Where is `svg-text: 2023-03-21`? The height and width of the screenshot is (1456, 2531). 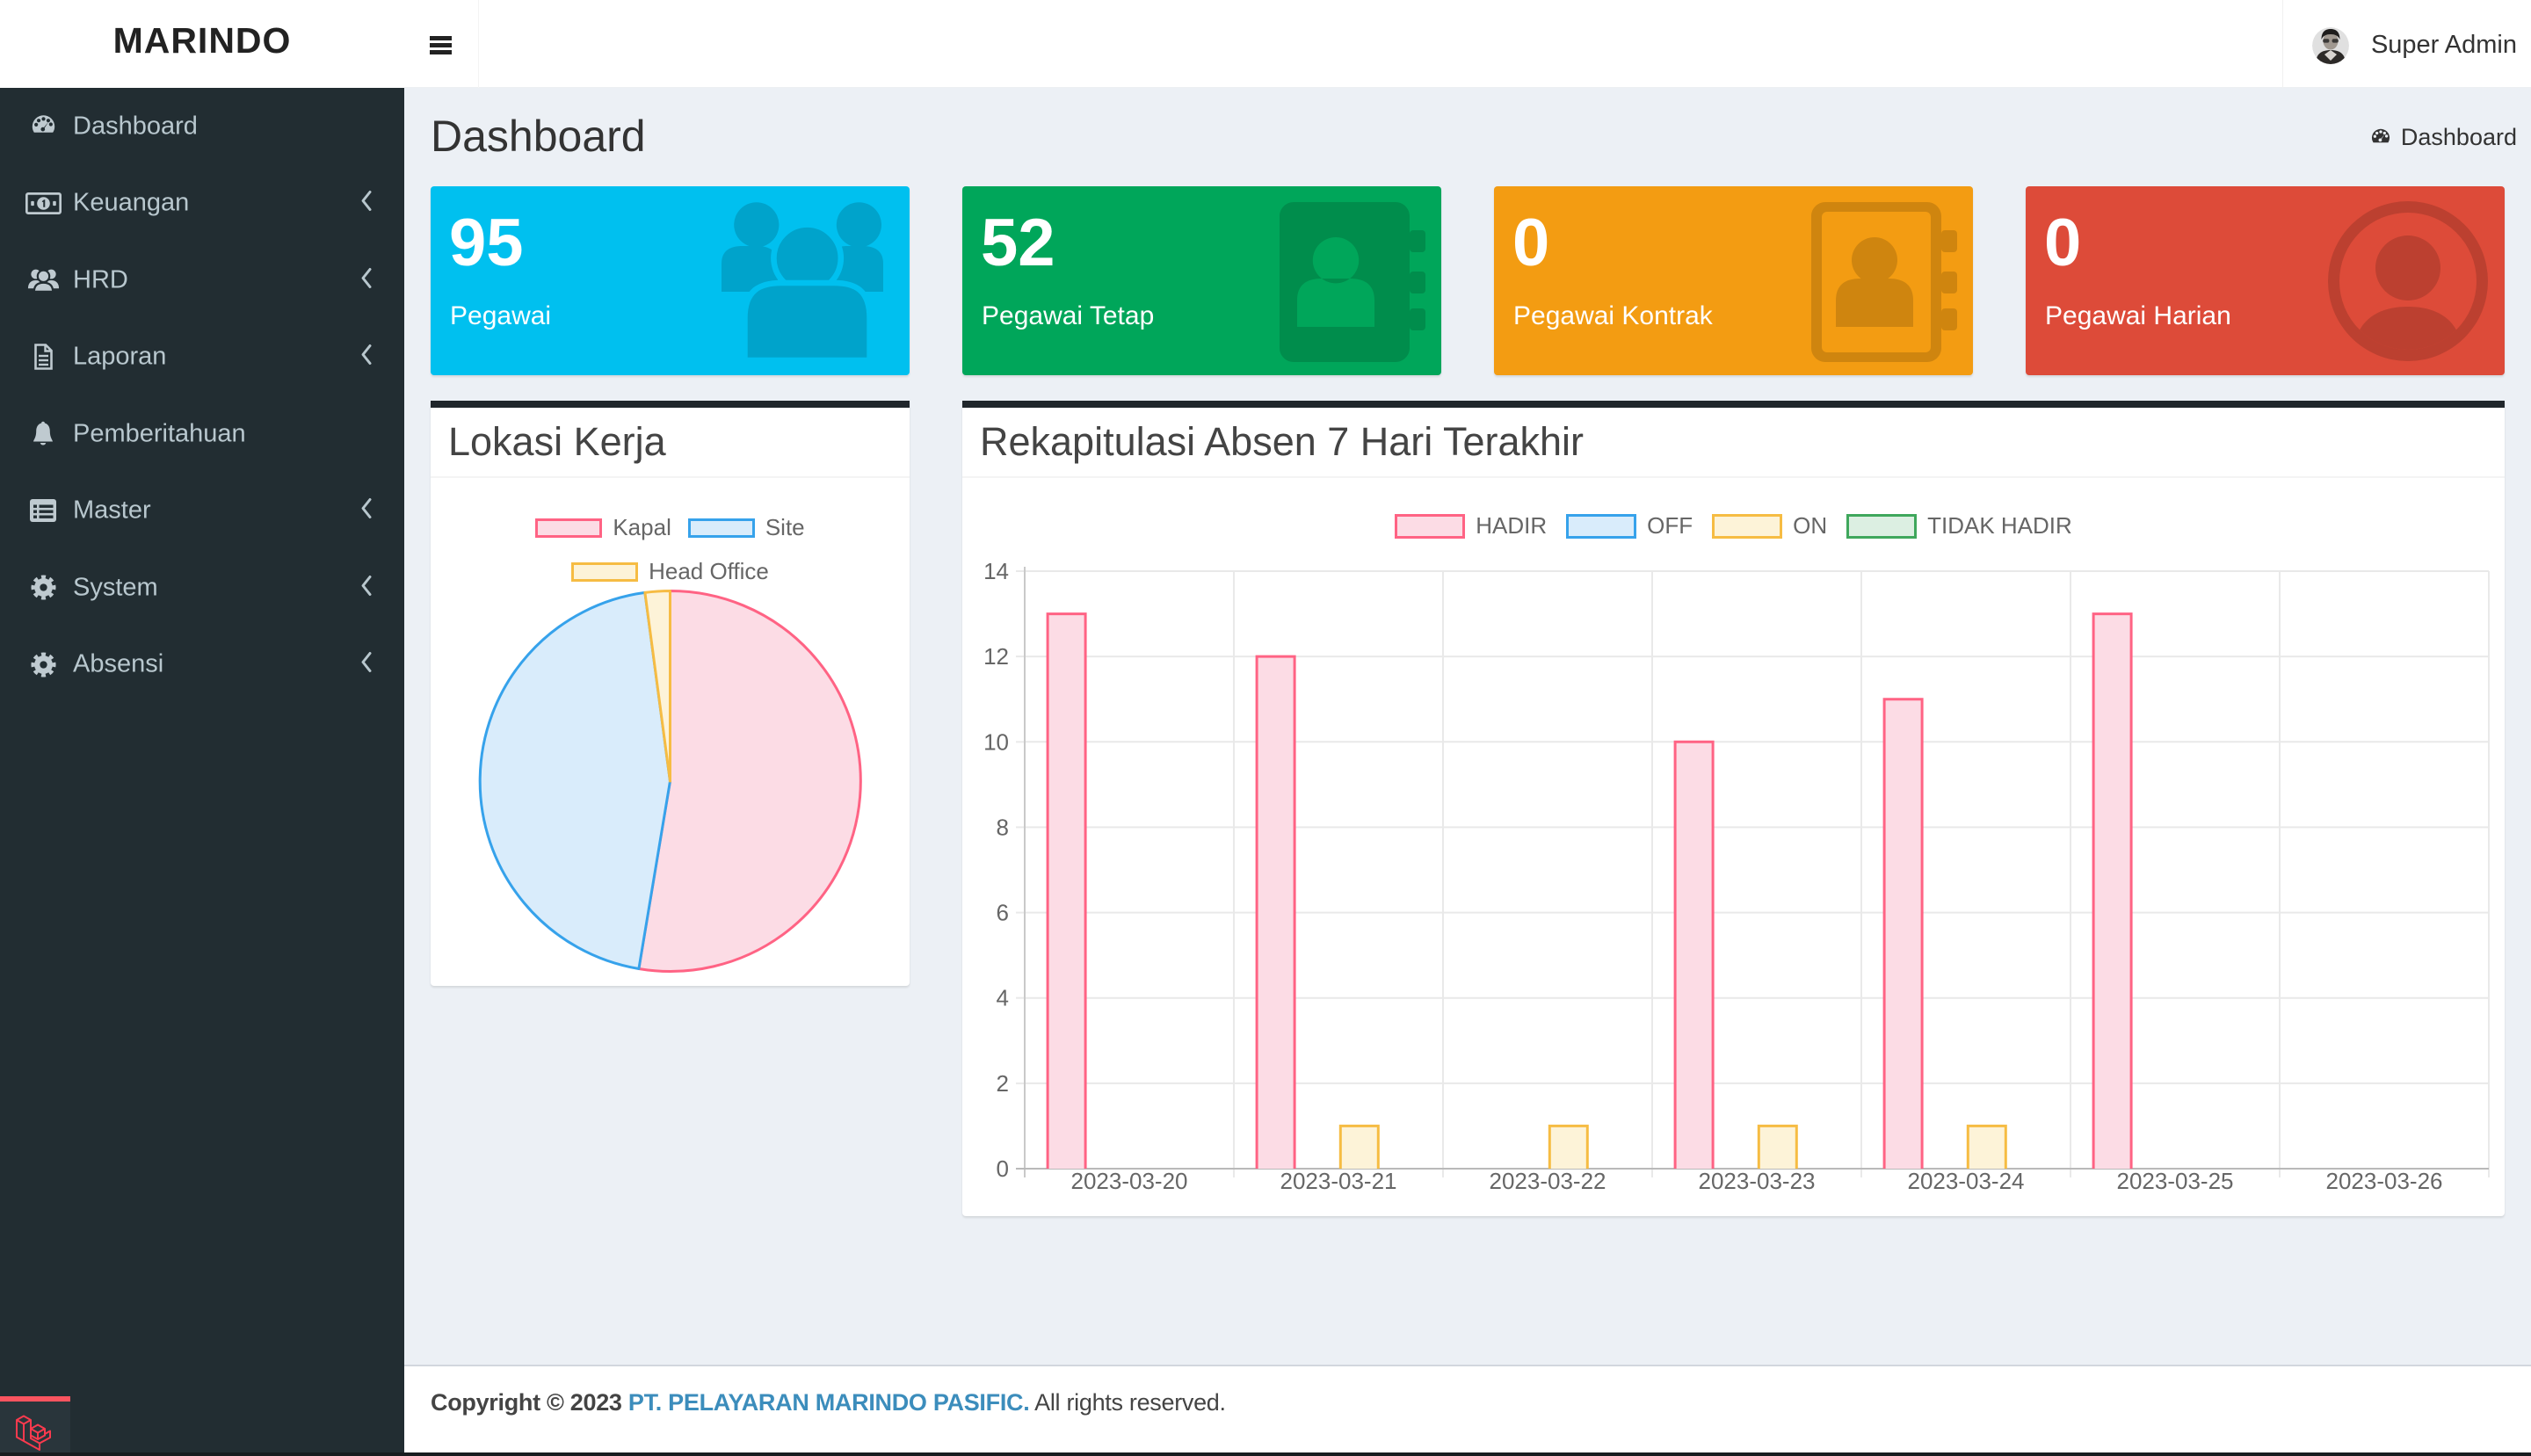
svg-text: 2023-03-21 is located at coordinates (1338, 1181).